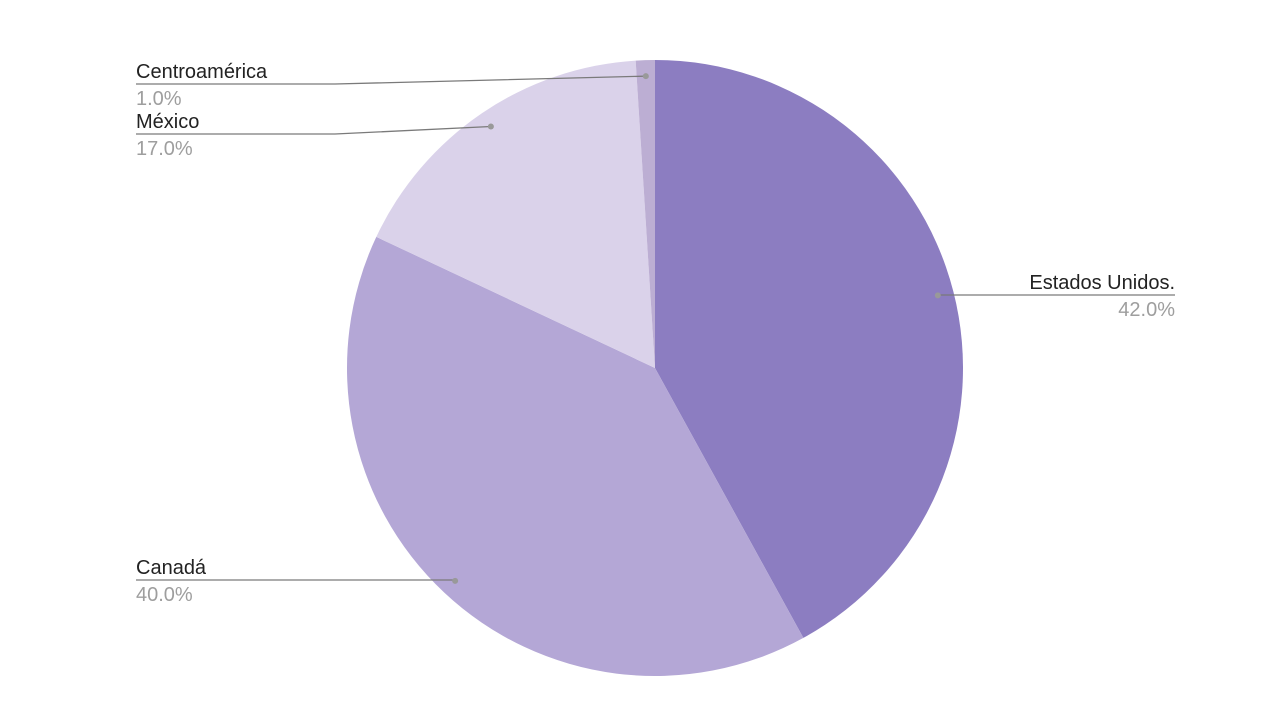 Image resolution: width=1268 pixels, height=712 pixels. I want to click on slice-label: Centroamérica, so click(202, 72).